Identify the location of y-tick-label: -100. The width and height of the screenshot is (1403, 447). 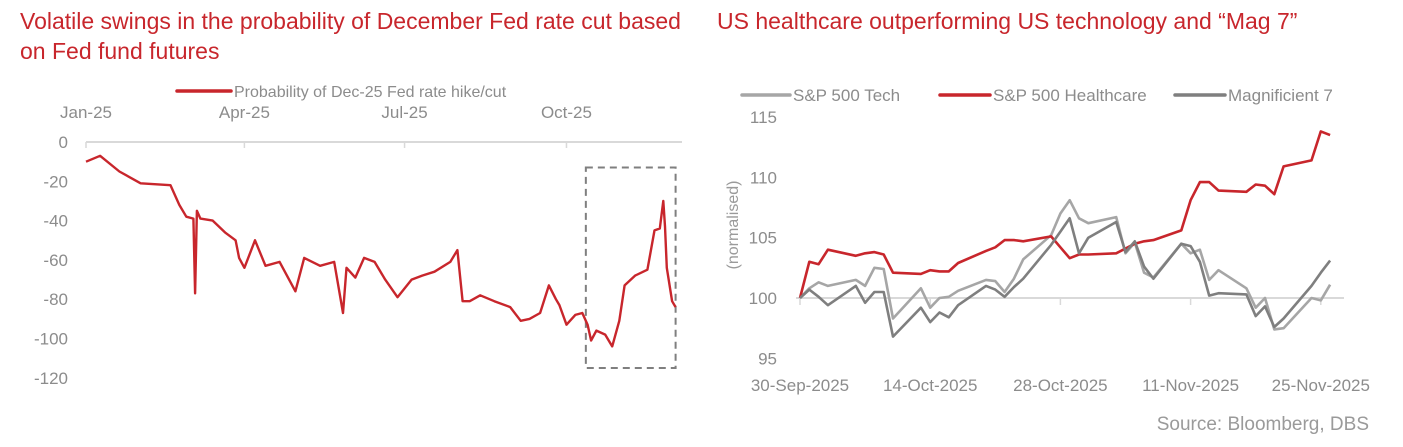
(51, 339).